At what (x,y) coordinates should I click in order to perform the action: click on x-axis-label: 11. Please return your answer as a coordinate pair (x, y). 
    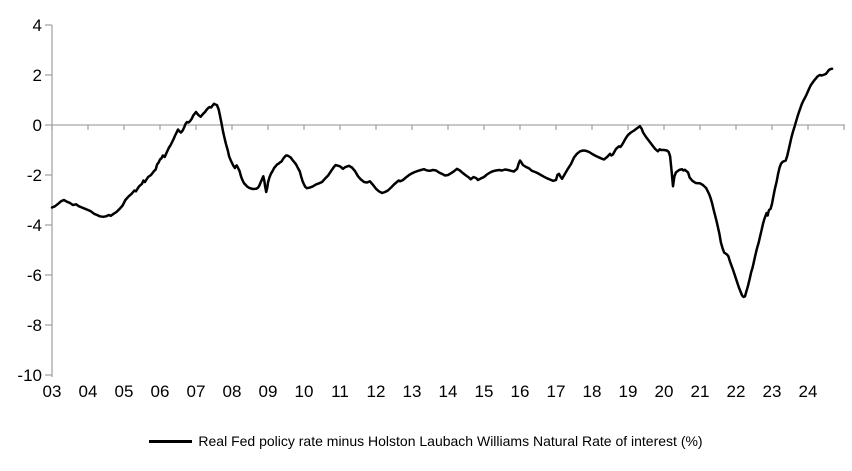
    Looking at the image, I should click on (340, 391).